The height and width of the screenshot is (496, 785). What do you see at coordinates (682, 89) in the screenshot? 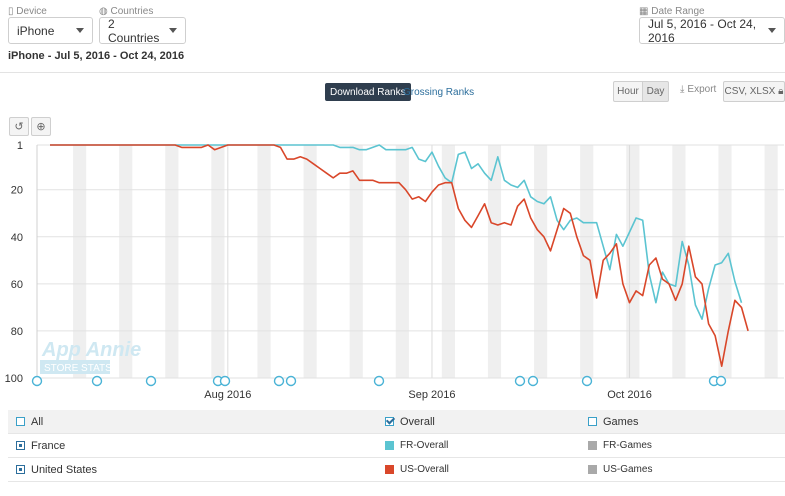
I see `download-icon: ⤓` at bounding box center [682, 89].